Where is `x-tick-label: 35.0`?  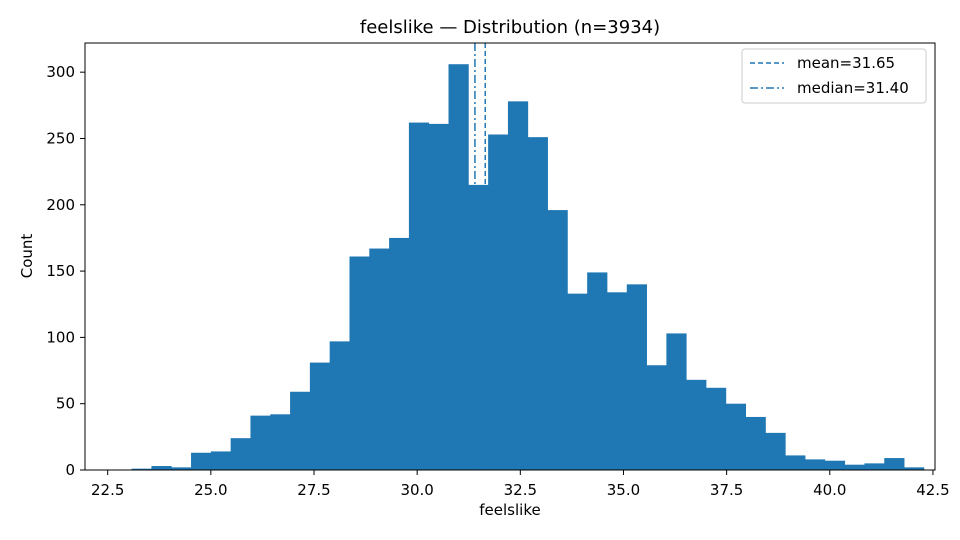
x-tick-label: 35.0 is located at coordinates (623, 490).